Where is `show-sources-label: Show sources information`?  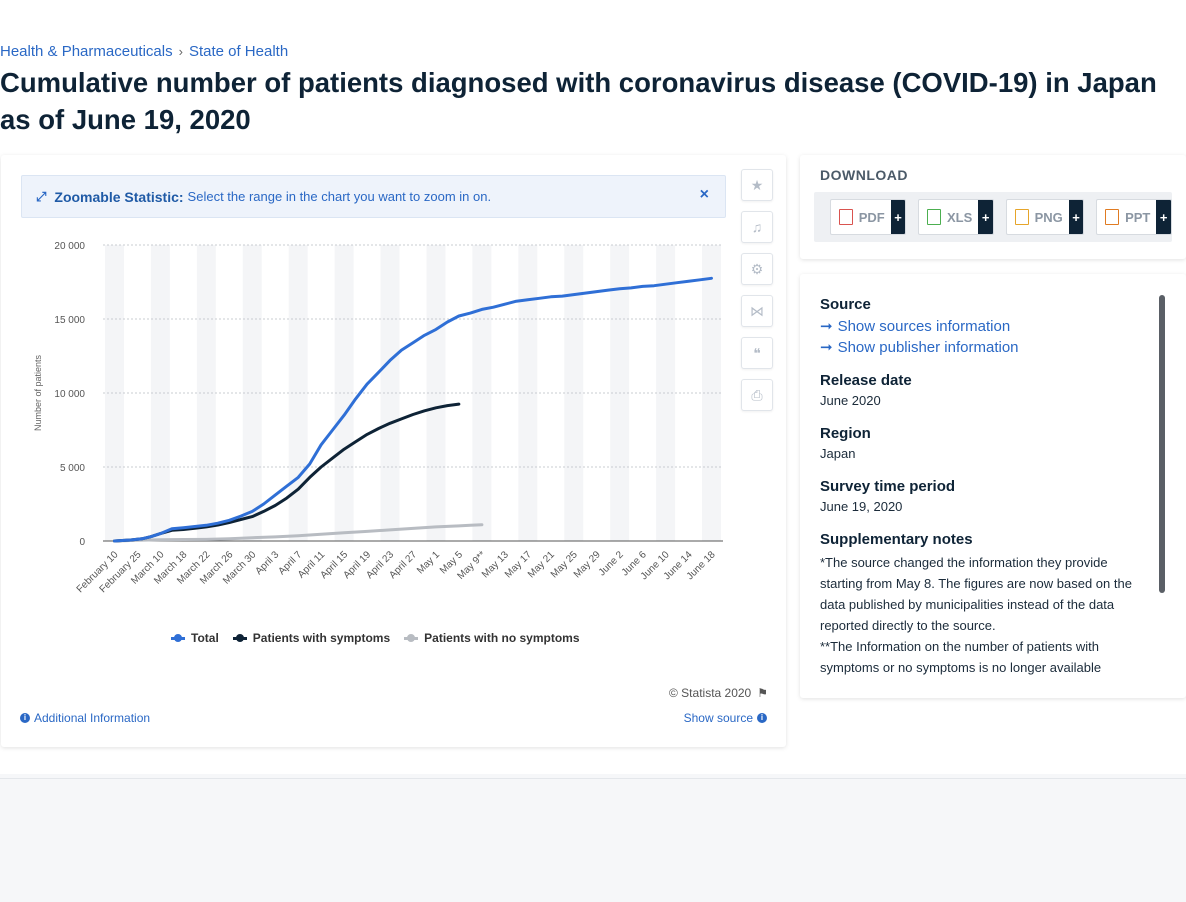
show-sources-label: Show sources information is located at coordinates (924, 326).